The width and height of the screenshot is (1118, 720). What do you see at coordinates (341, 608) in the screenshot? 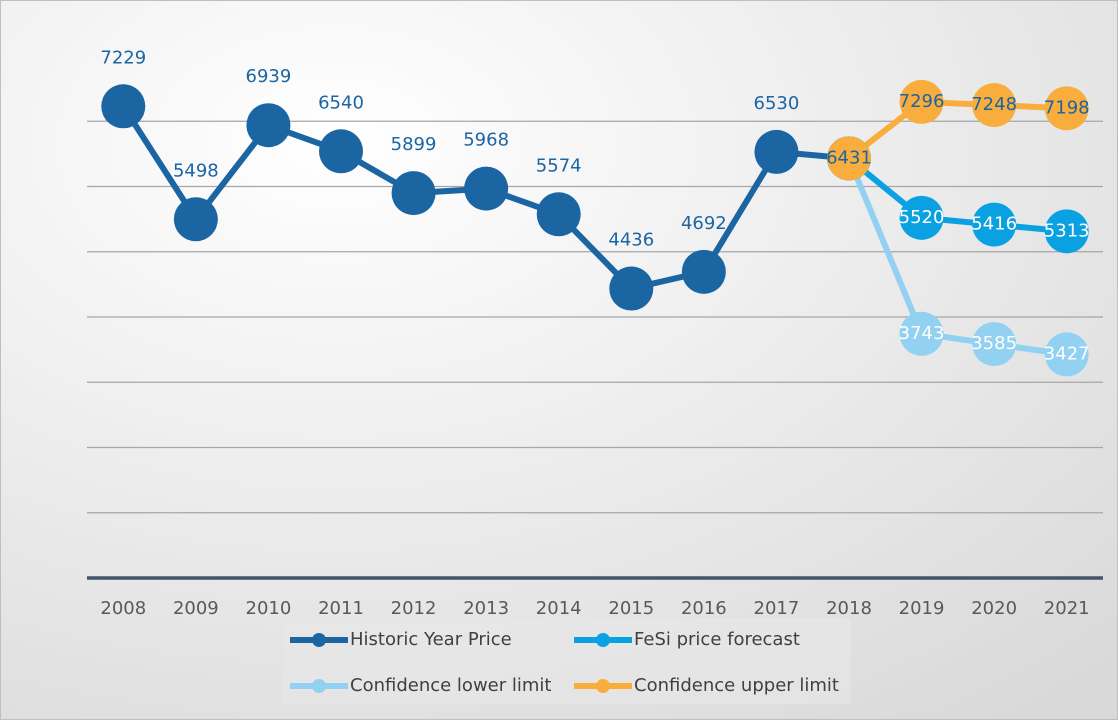
I see `x-tick-label: 2011` at bounding box center [341, 608].